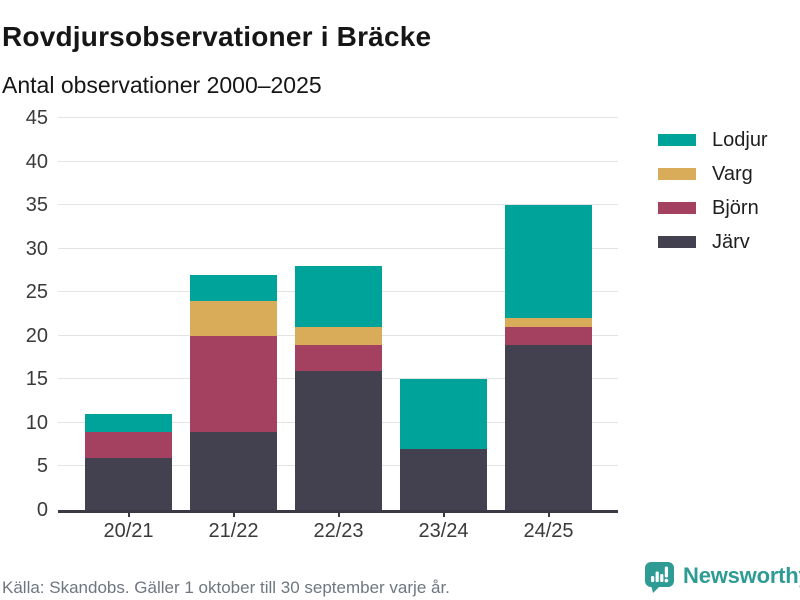 The width and height of the screenshot is (800, 600). Describe the element at coordinates (338, 531) in the screenshot. I see `x-axis-label-22/23: 22/23` at that location.